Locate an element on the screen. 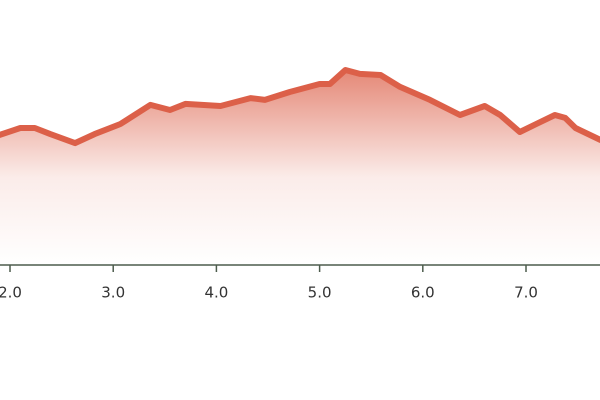  x-tick-label: 6.0 is located at coordinates (423, 293).